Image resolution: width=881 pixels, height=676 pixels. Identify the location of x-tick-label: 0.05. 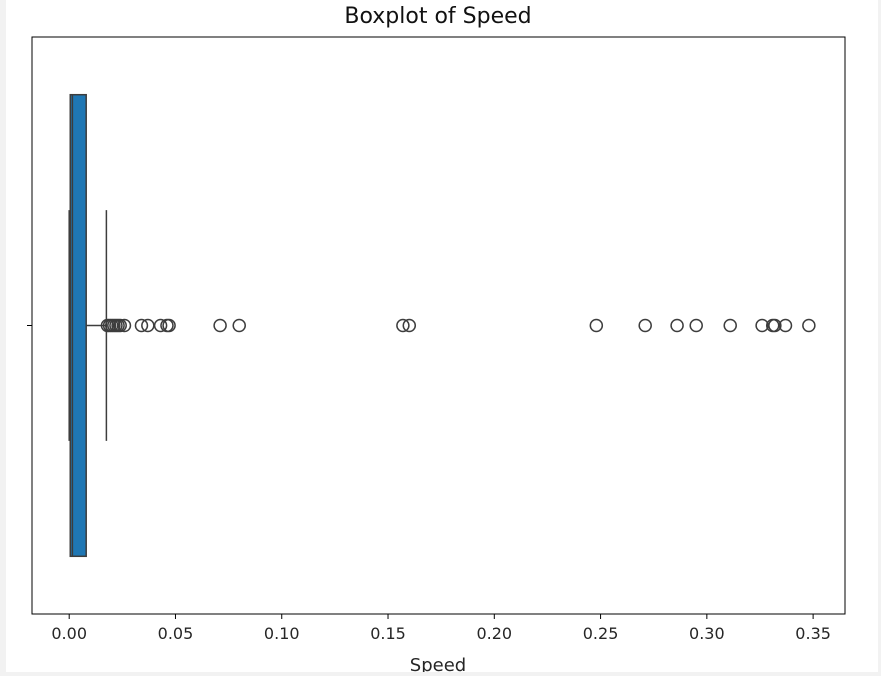
(176, 633).